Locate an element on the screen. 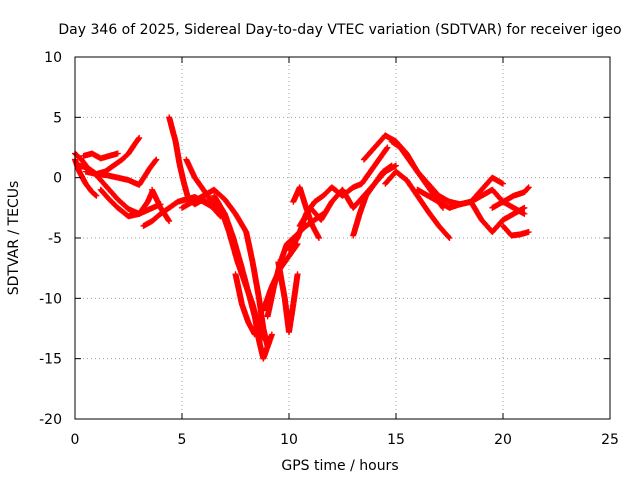  series-prn-z is located at coordinates (497, 216).